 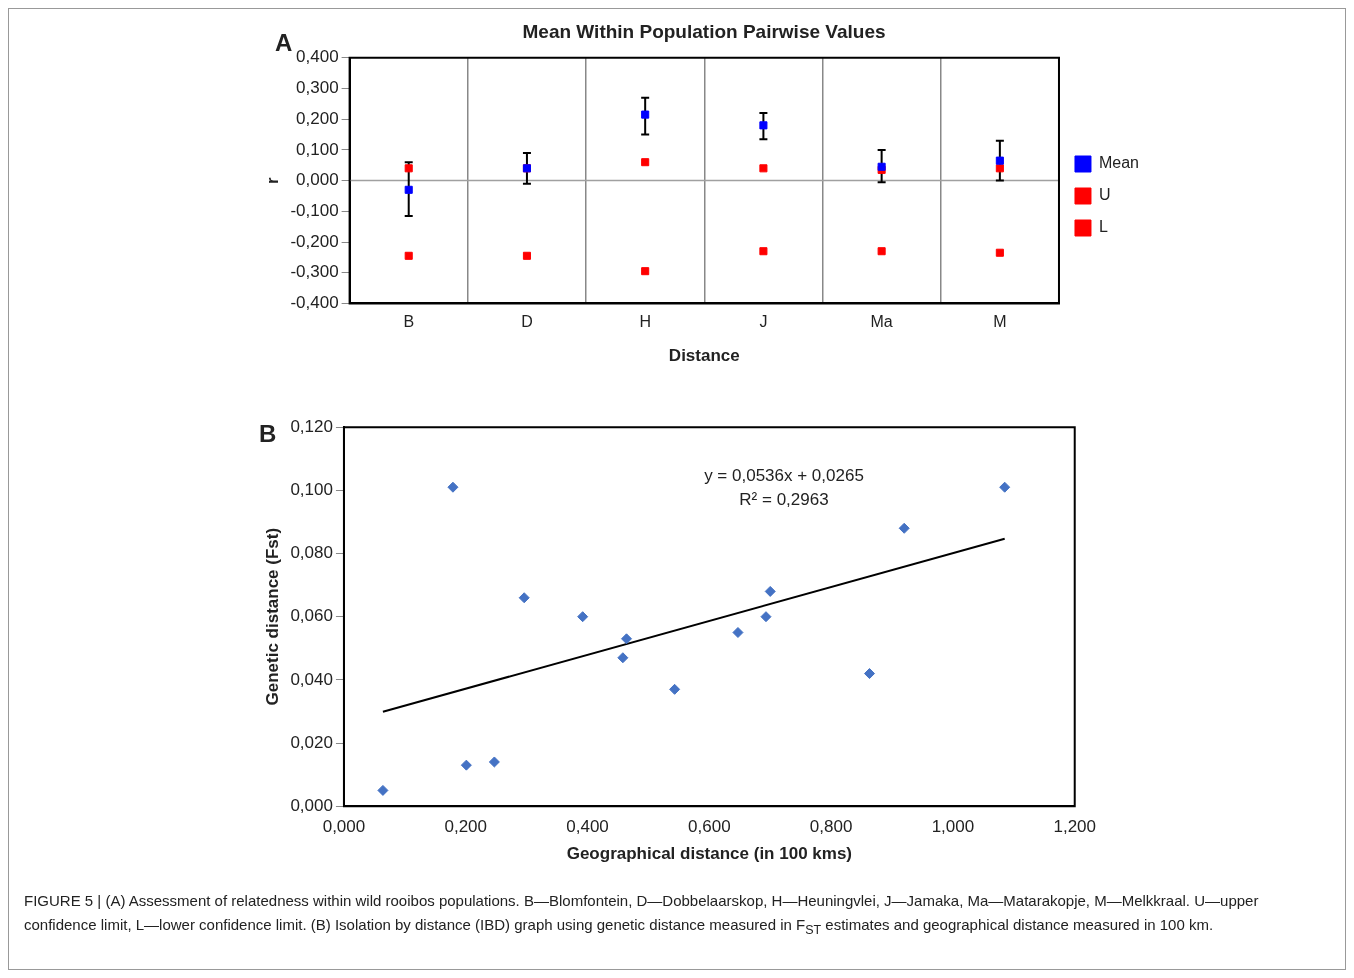 What do you see at coordinates (317, 57) in the screenshot?
I see `y-tick-label: 0,400` at bounding box center [317, 57].